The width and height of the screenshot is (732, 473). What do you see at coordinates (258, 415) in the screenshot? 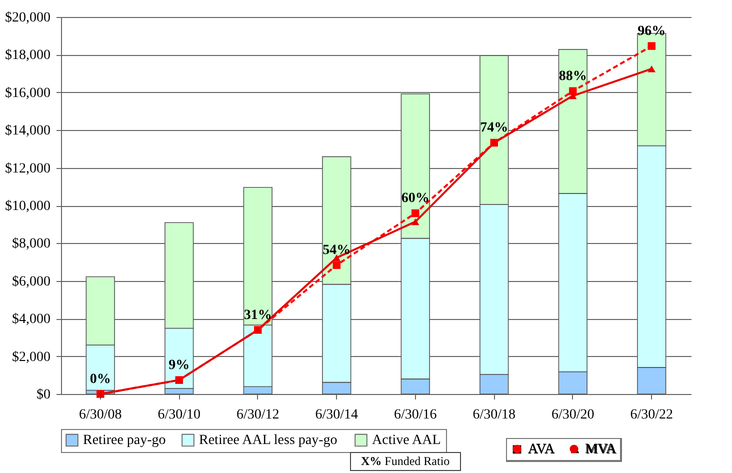
I see `x-tick-label: 6/30/12` at bounding box center [258, 415].